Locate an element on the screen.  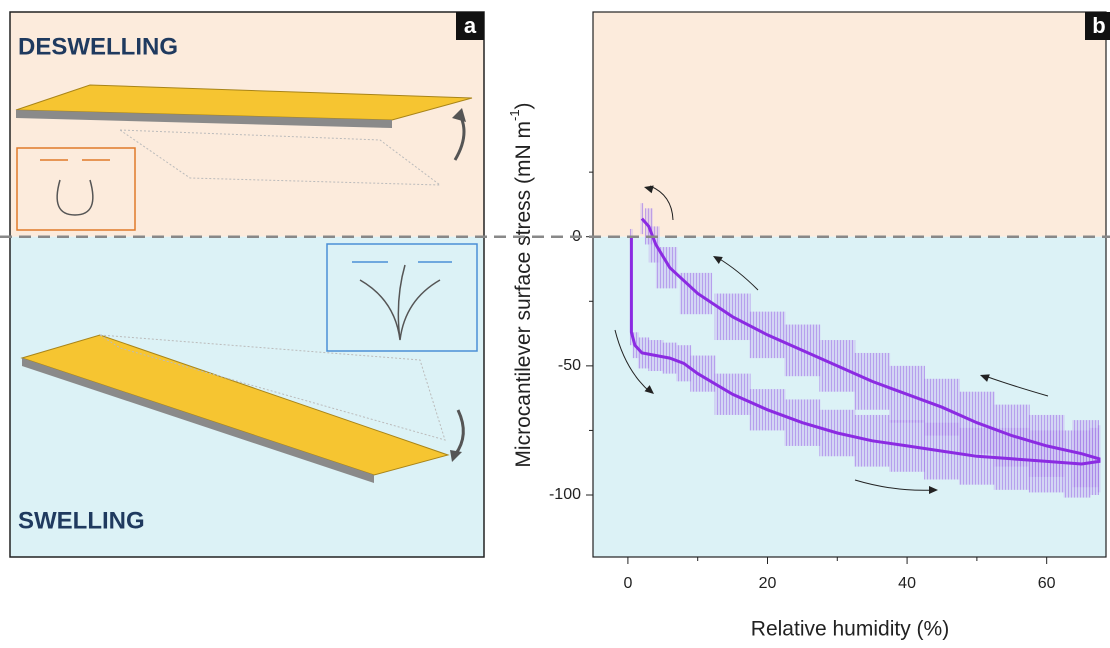
y-axis-label: Microcantilever surface stress (mN m-1) is located at coordinates (520, 284).